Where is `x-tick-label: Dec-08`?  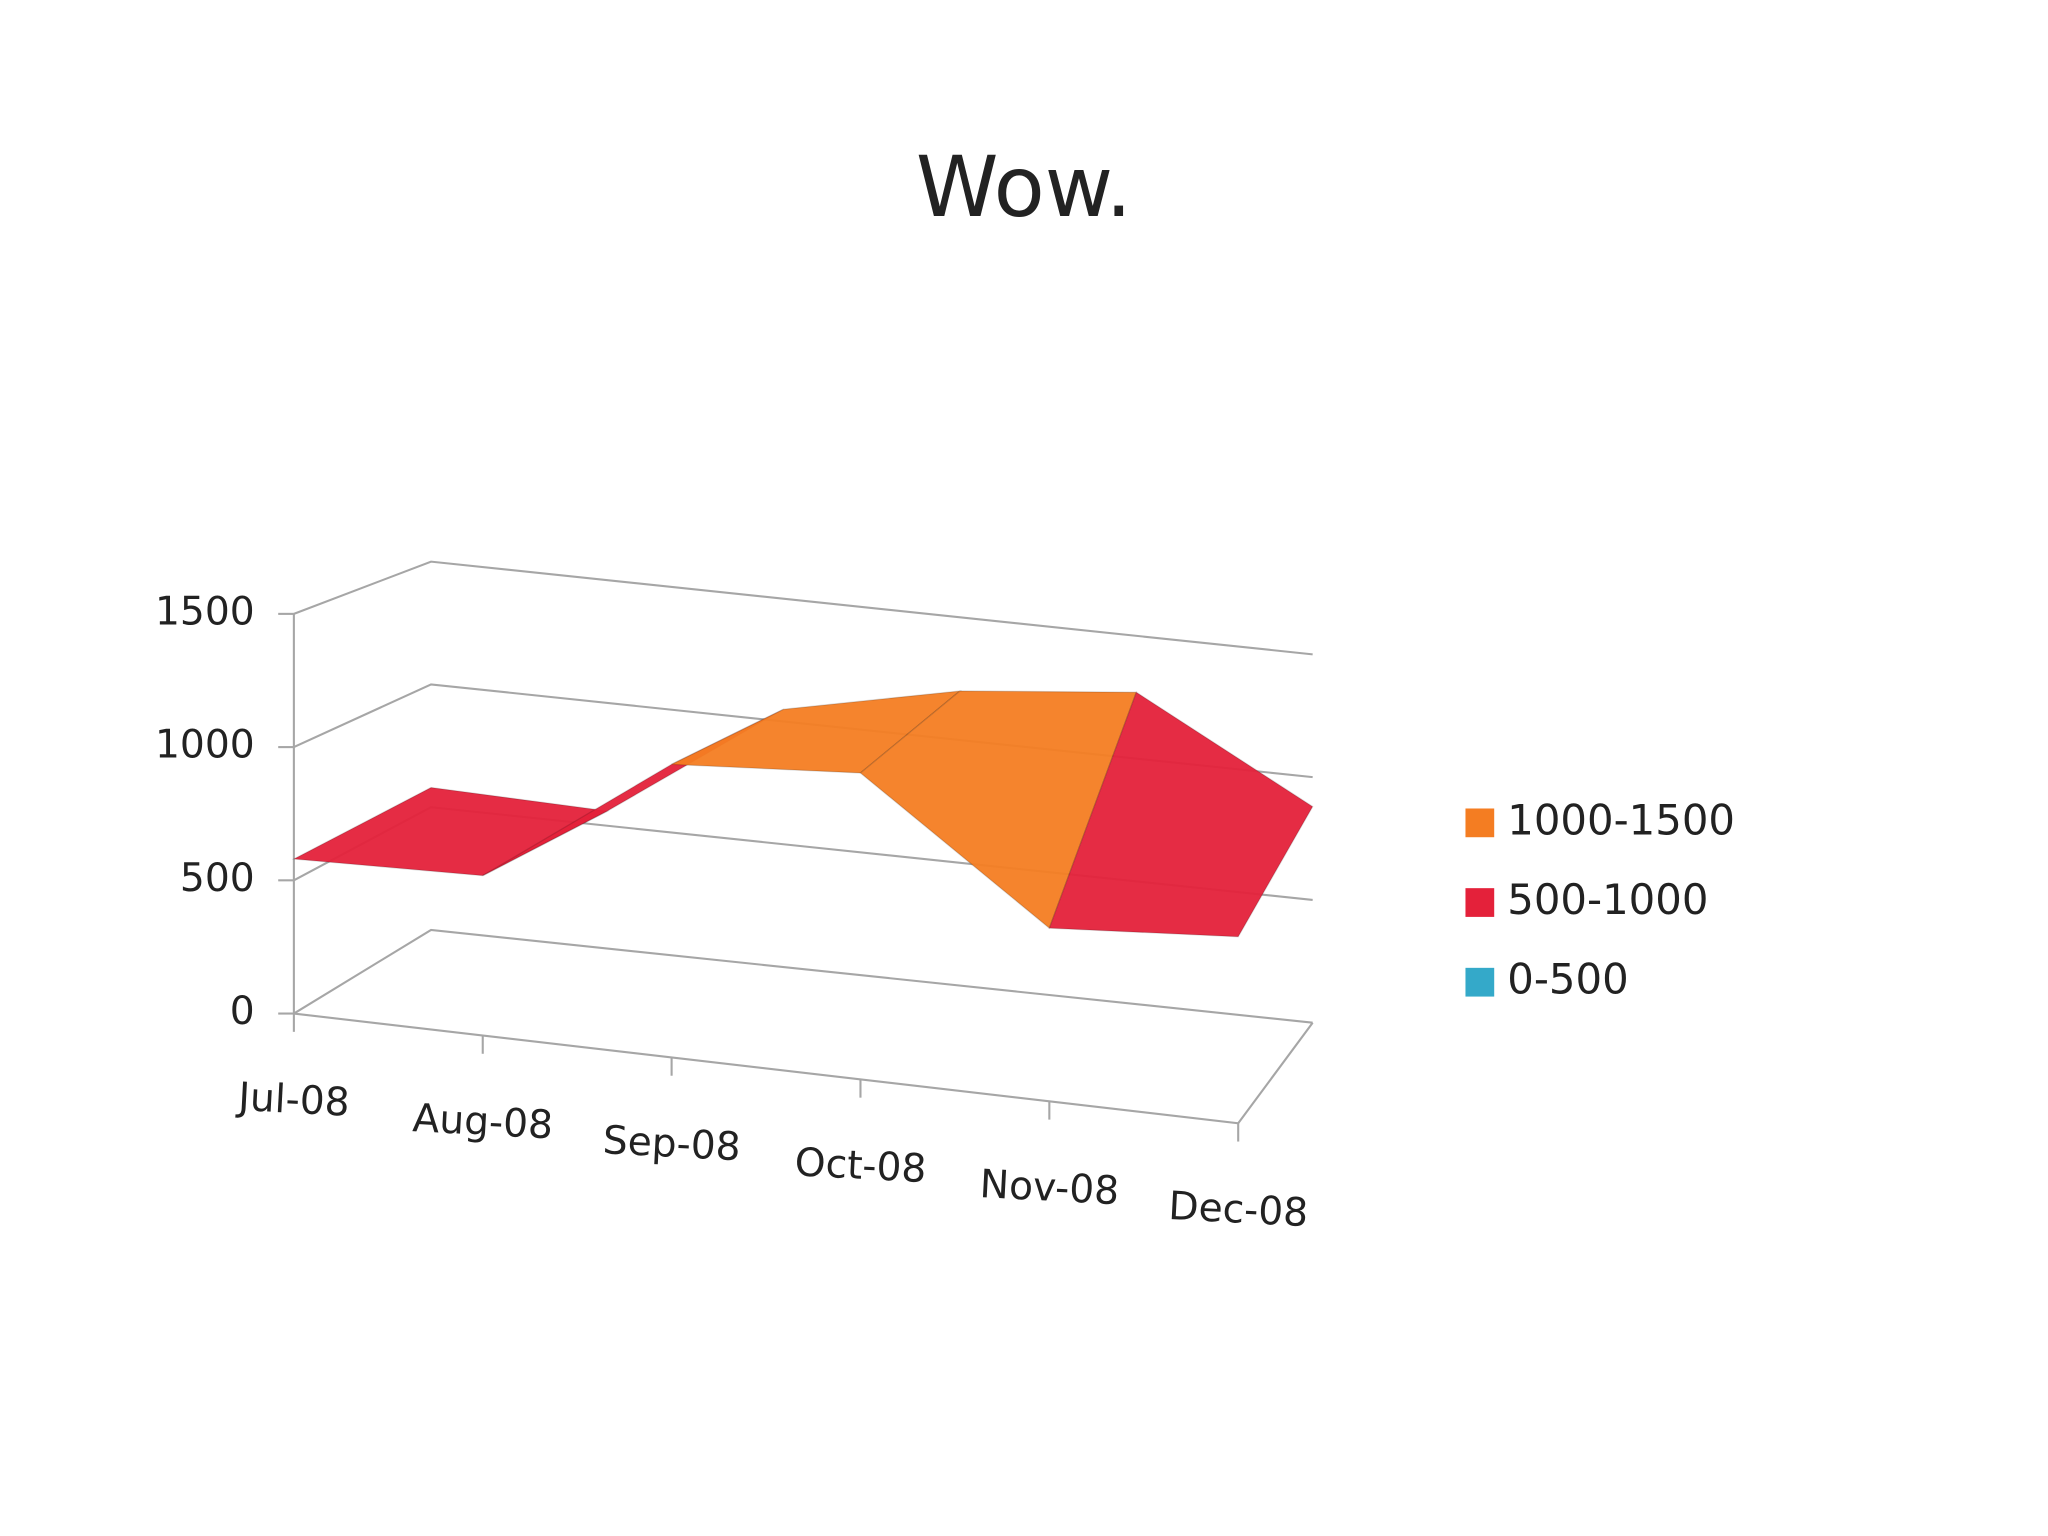 x-tick-label: Dec-08 is located at coordinates (1238, 1210).